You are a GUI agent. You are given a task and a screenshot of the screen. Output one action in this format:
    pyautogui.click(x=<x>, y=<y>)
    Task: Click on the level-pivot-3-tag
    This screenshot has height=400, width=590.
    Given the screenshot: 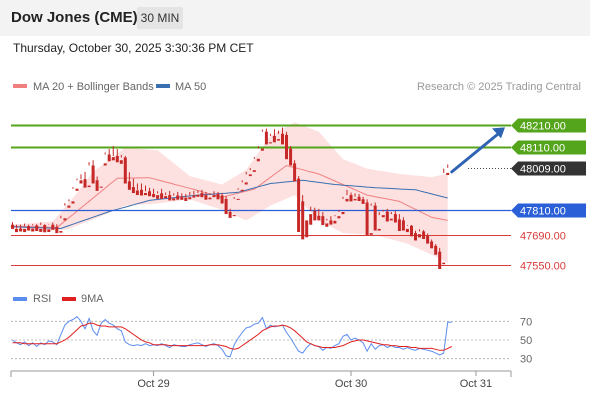 What is the action you would take?
    pyautogui.click(x=548, y=210)
    